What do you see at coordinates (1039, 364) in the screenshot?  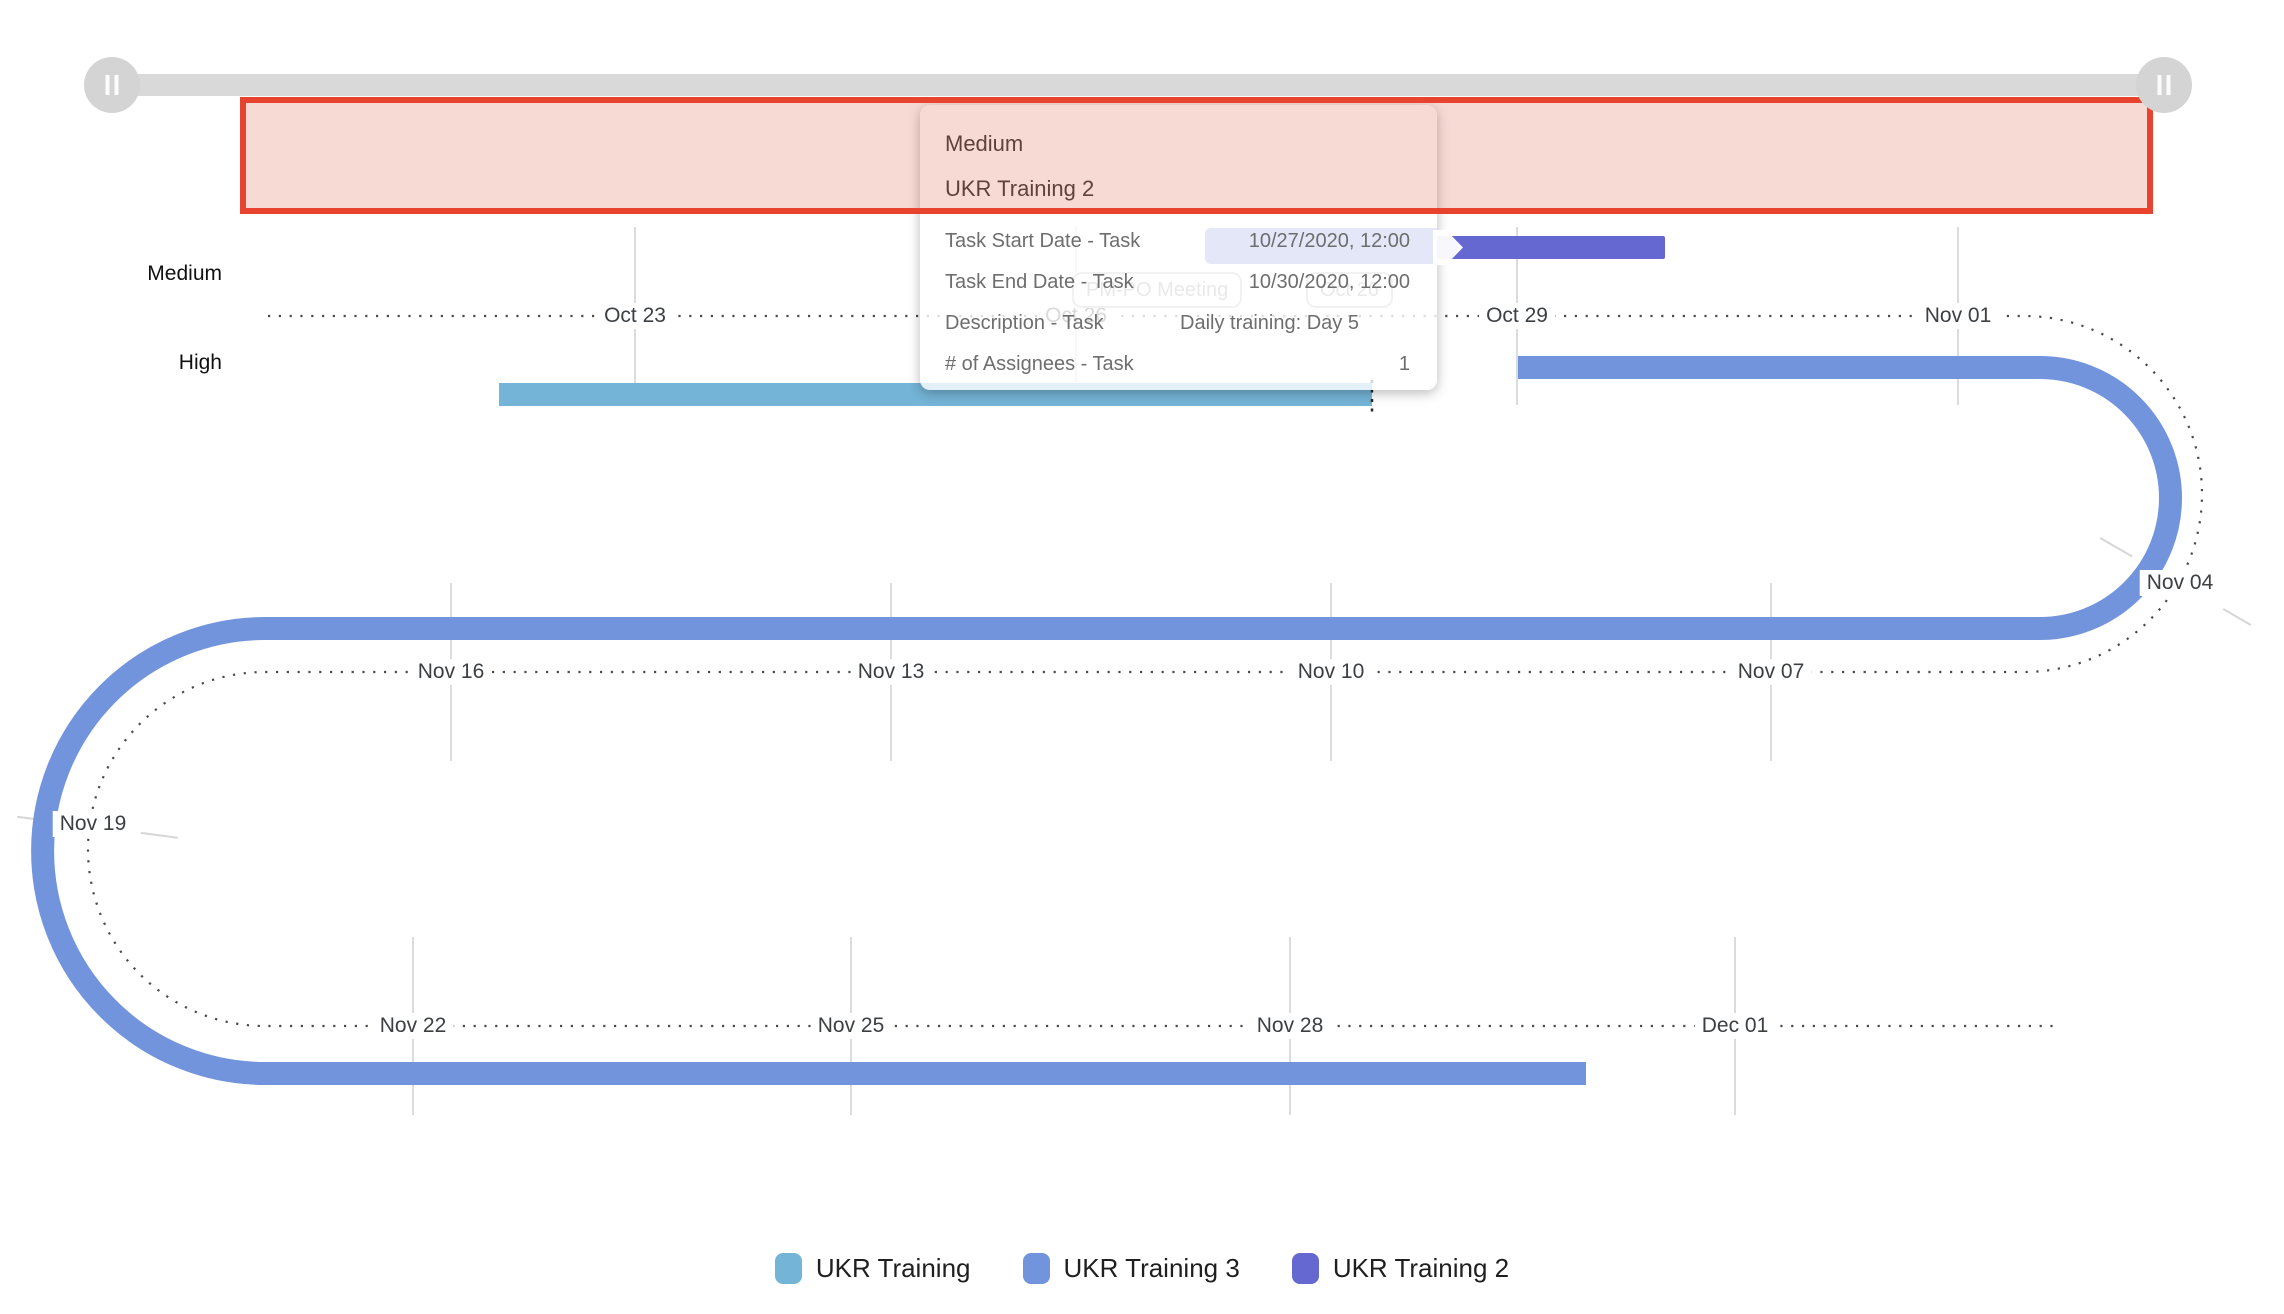 I see `tooltip-label: # of Assignees - Task` at bounding box center [1039, 364].